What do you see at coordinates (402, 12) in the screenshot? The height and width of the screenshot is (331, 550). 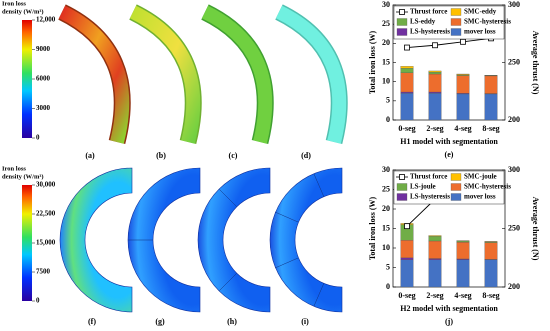 I see `legend-marker` at bounding box center [402, 12].